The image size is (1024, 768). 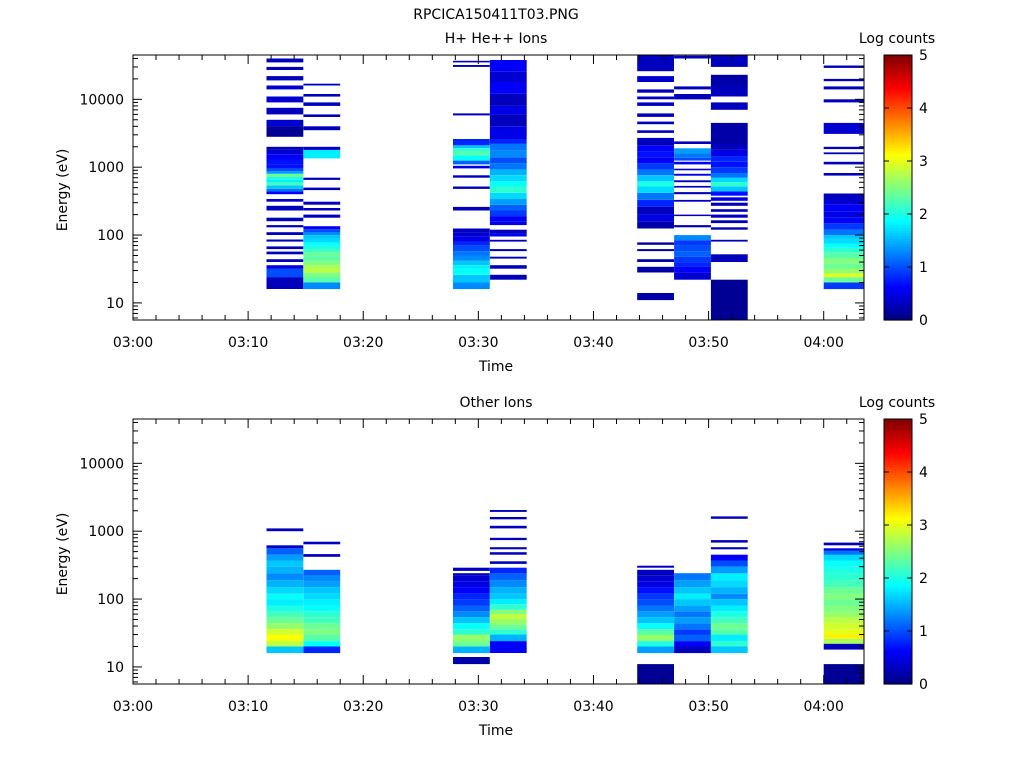 I want to click on colorbar-tick-label: 2, so click(x=923, y=215).